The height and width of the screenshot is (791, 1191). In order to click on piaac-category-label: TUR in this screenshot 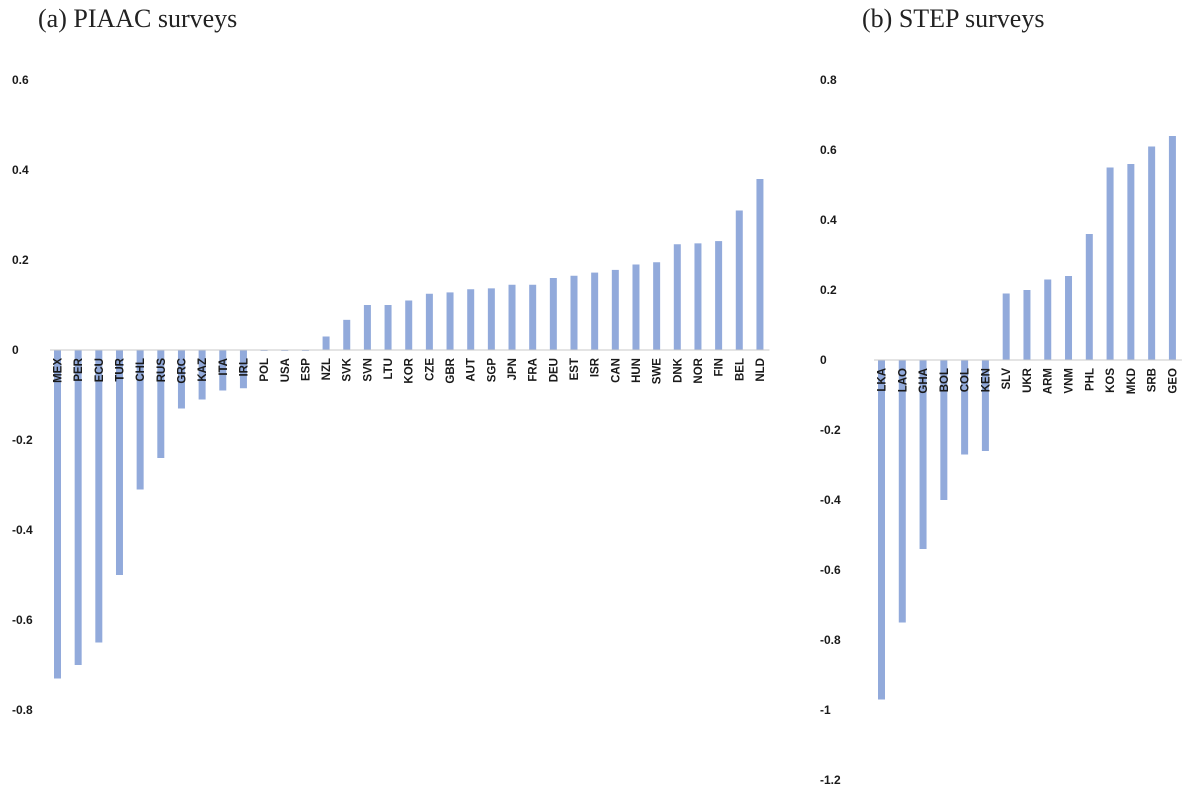, I will do `click(120, 369)`.